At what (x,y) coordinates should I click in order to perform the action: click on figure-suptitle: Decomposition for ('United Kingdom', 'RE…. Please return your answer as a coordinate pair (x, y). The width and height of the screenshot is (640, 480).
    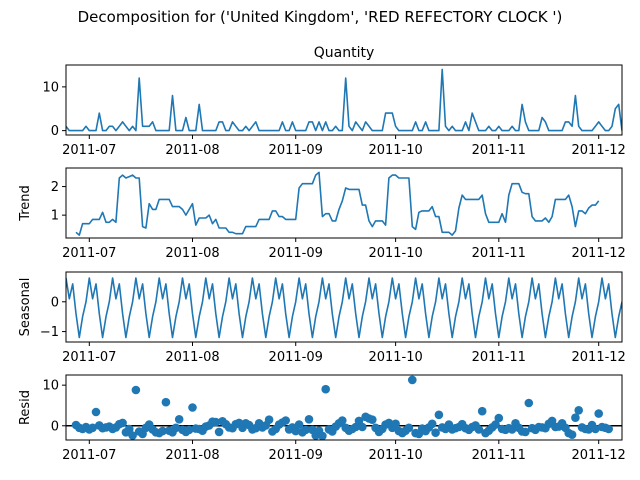
    Looking at the image, I should click on (320, 17).